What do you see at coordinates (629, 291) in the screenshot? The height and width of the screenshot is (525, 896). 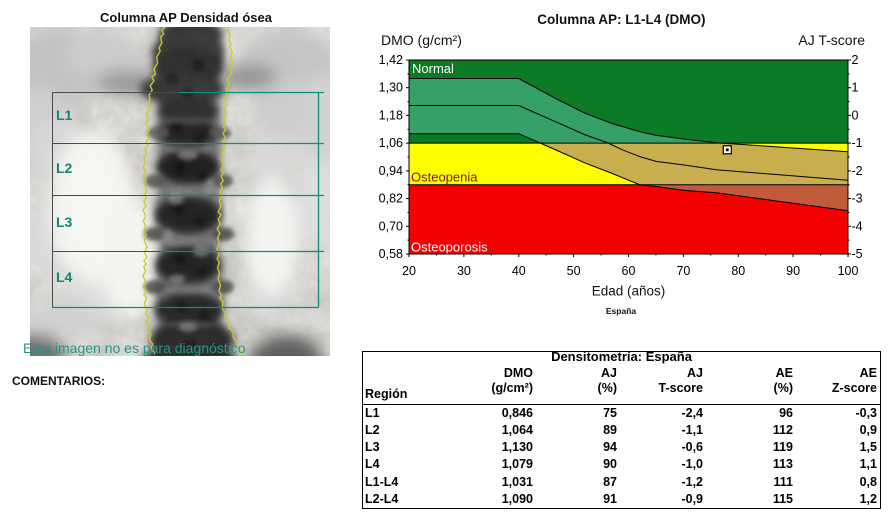 I see `svg-text: Edad (años)` at bounding box center [629, 291].